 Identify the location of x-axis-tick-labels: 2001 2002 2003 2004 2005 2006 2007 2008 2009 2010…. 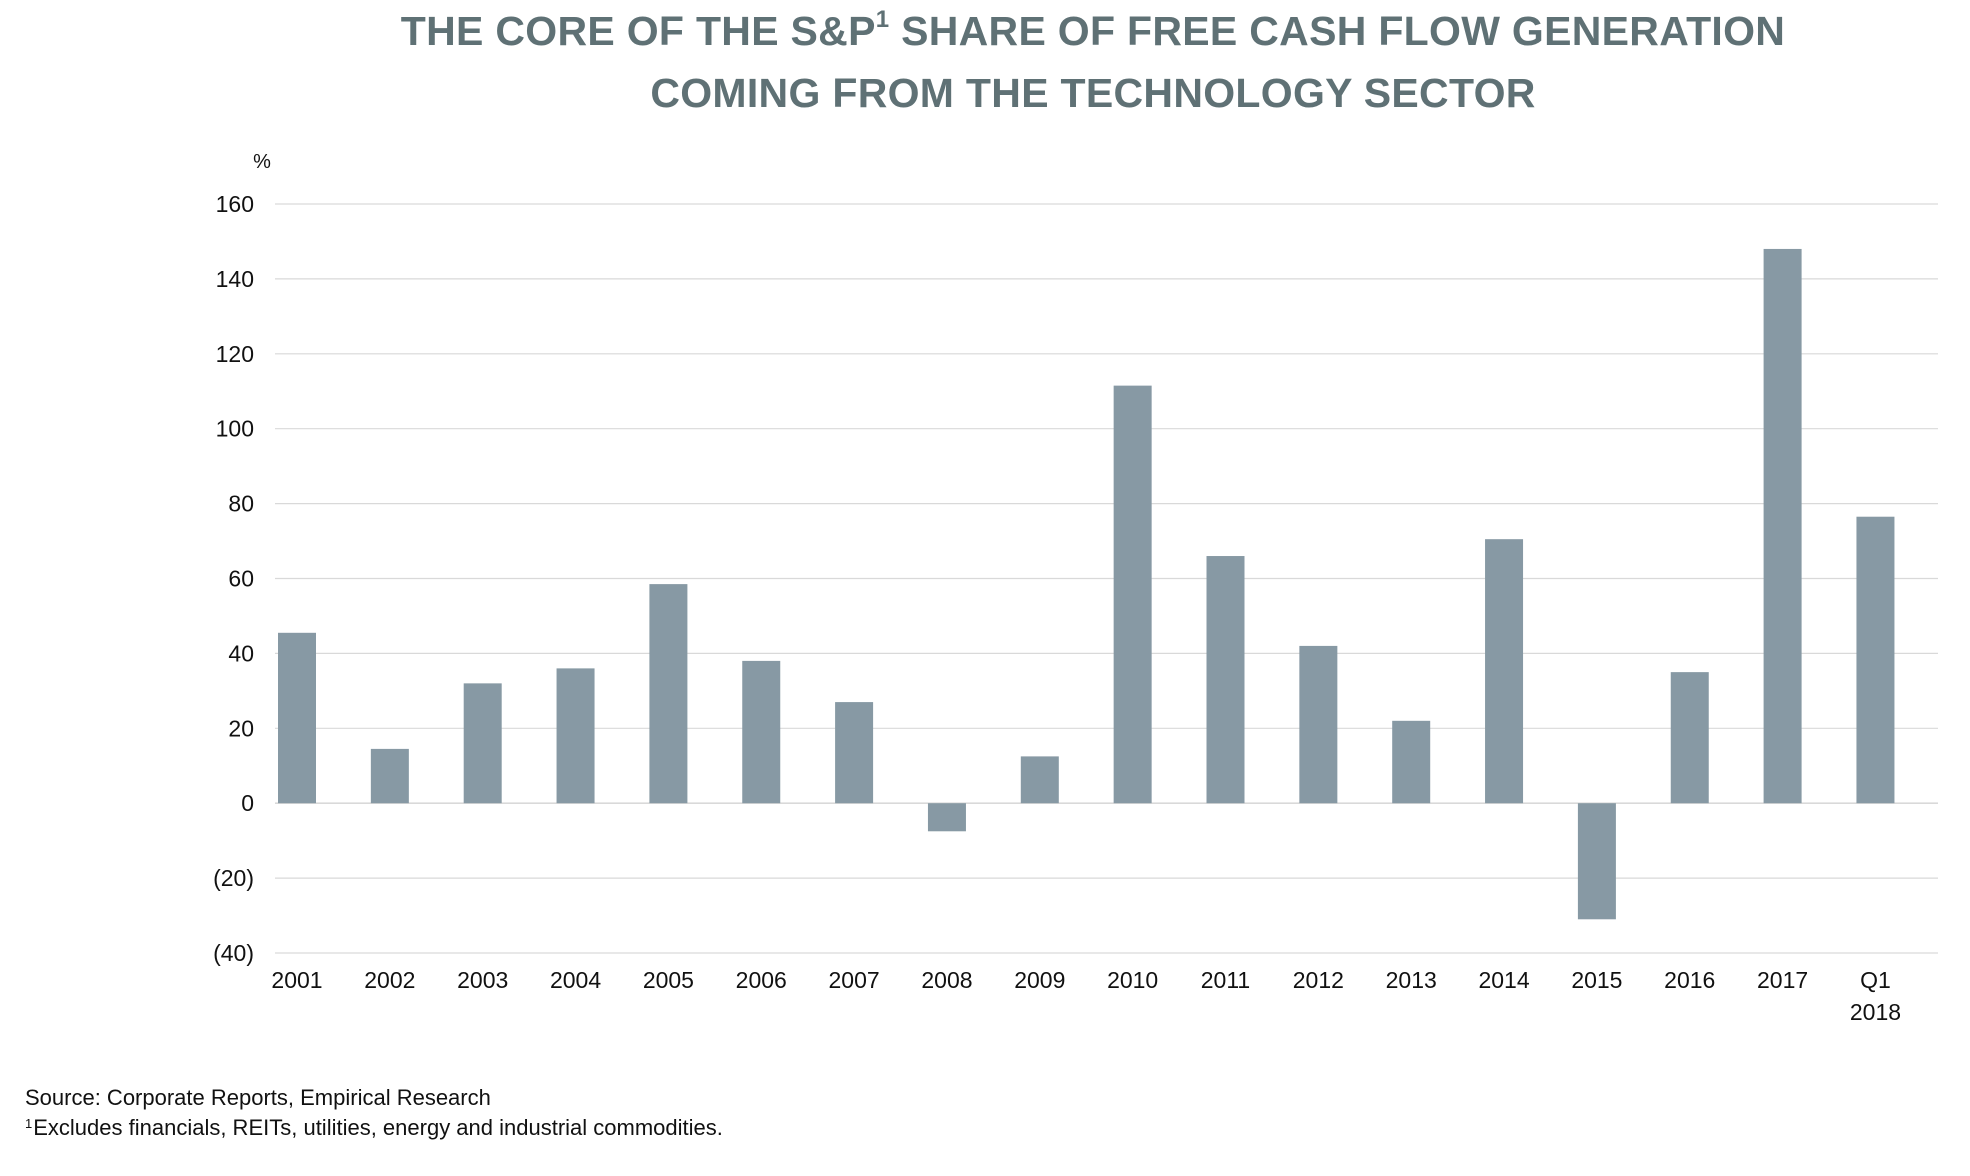
(1086, 996).